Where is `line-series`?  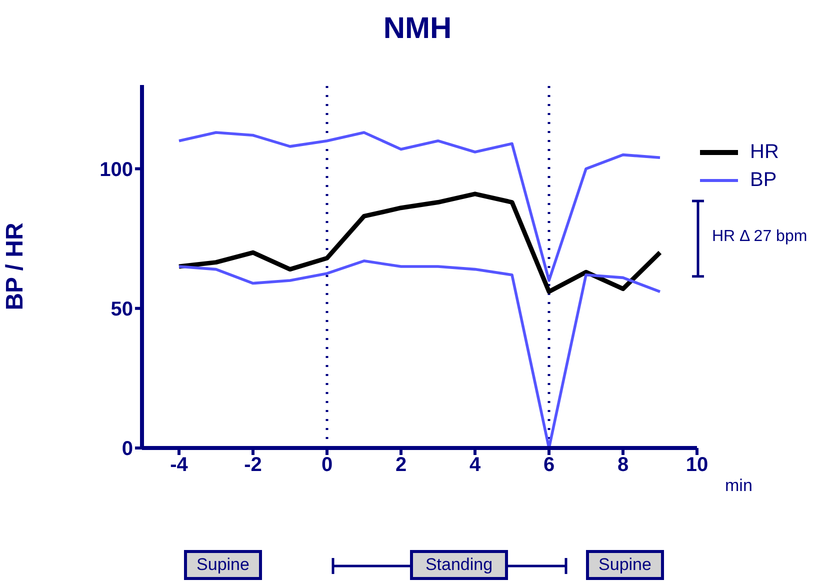
line-series is located at coordinates (419, 243).